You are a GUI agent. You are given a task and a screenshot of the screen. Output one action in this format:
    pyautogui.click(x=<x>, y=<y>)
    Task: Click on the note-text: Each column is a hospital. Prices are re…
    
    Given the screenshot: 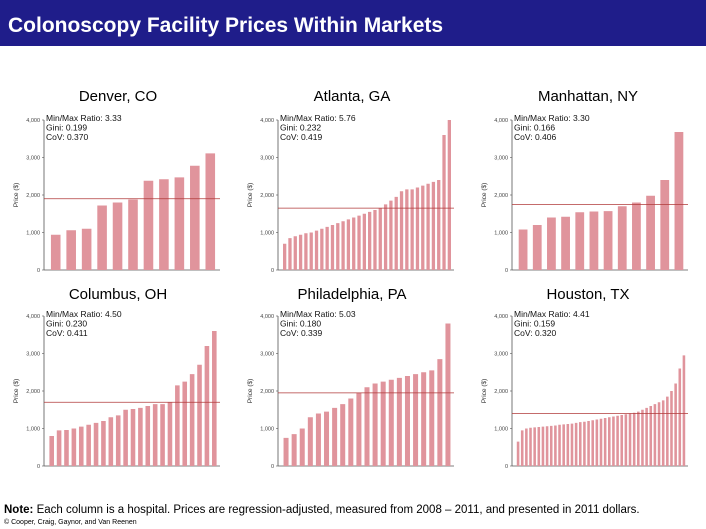 What is the action you would take?
    pyautogui.click(x=338, y=510)
    